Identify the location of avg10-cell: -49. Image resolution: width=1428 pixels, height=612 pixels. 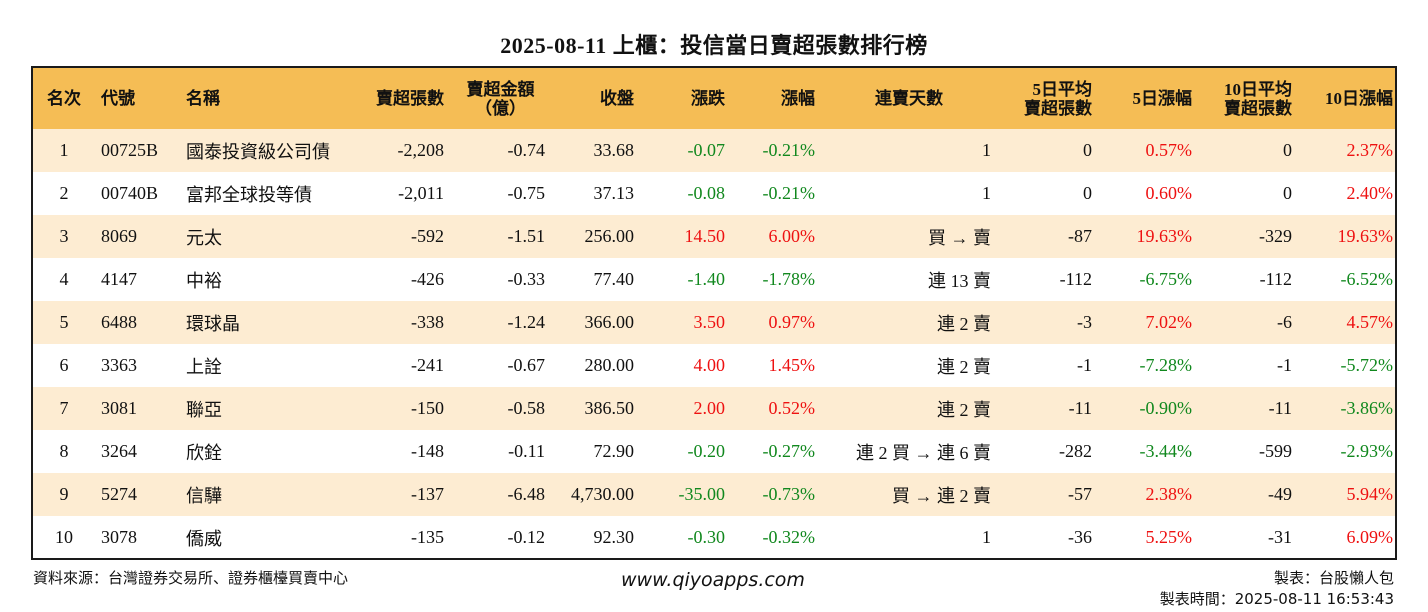
(1280, 494).